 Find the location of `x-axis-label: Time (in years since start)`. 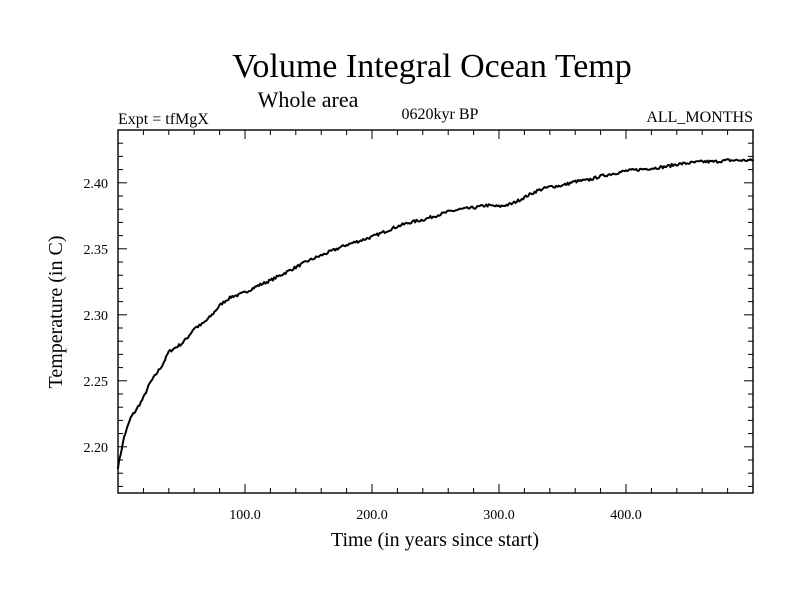

x-axis-label: Time (in years since start) is located at coordinates (435, 540).